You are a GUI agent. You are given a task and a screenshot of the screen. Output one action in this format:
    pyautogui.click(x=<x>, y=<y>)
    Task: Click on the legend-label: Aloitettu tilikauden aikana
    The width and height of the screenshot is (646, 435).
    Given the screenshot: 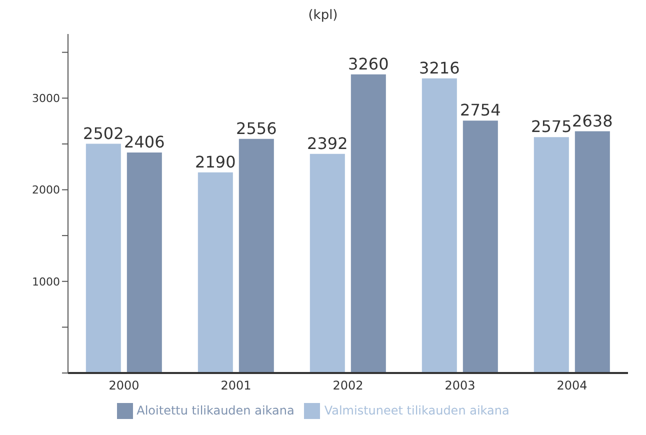 What is the action you would take?
    pyautogui.click(x=215, y=410)
    